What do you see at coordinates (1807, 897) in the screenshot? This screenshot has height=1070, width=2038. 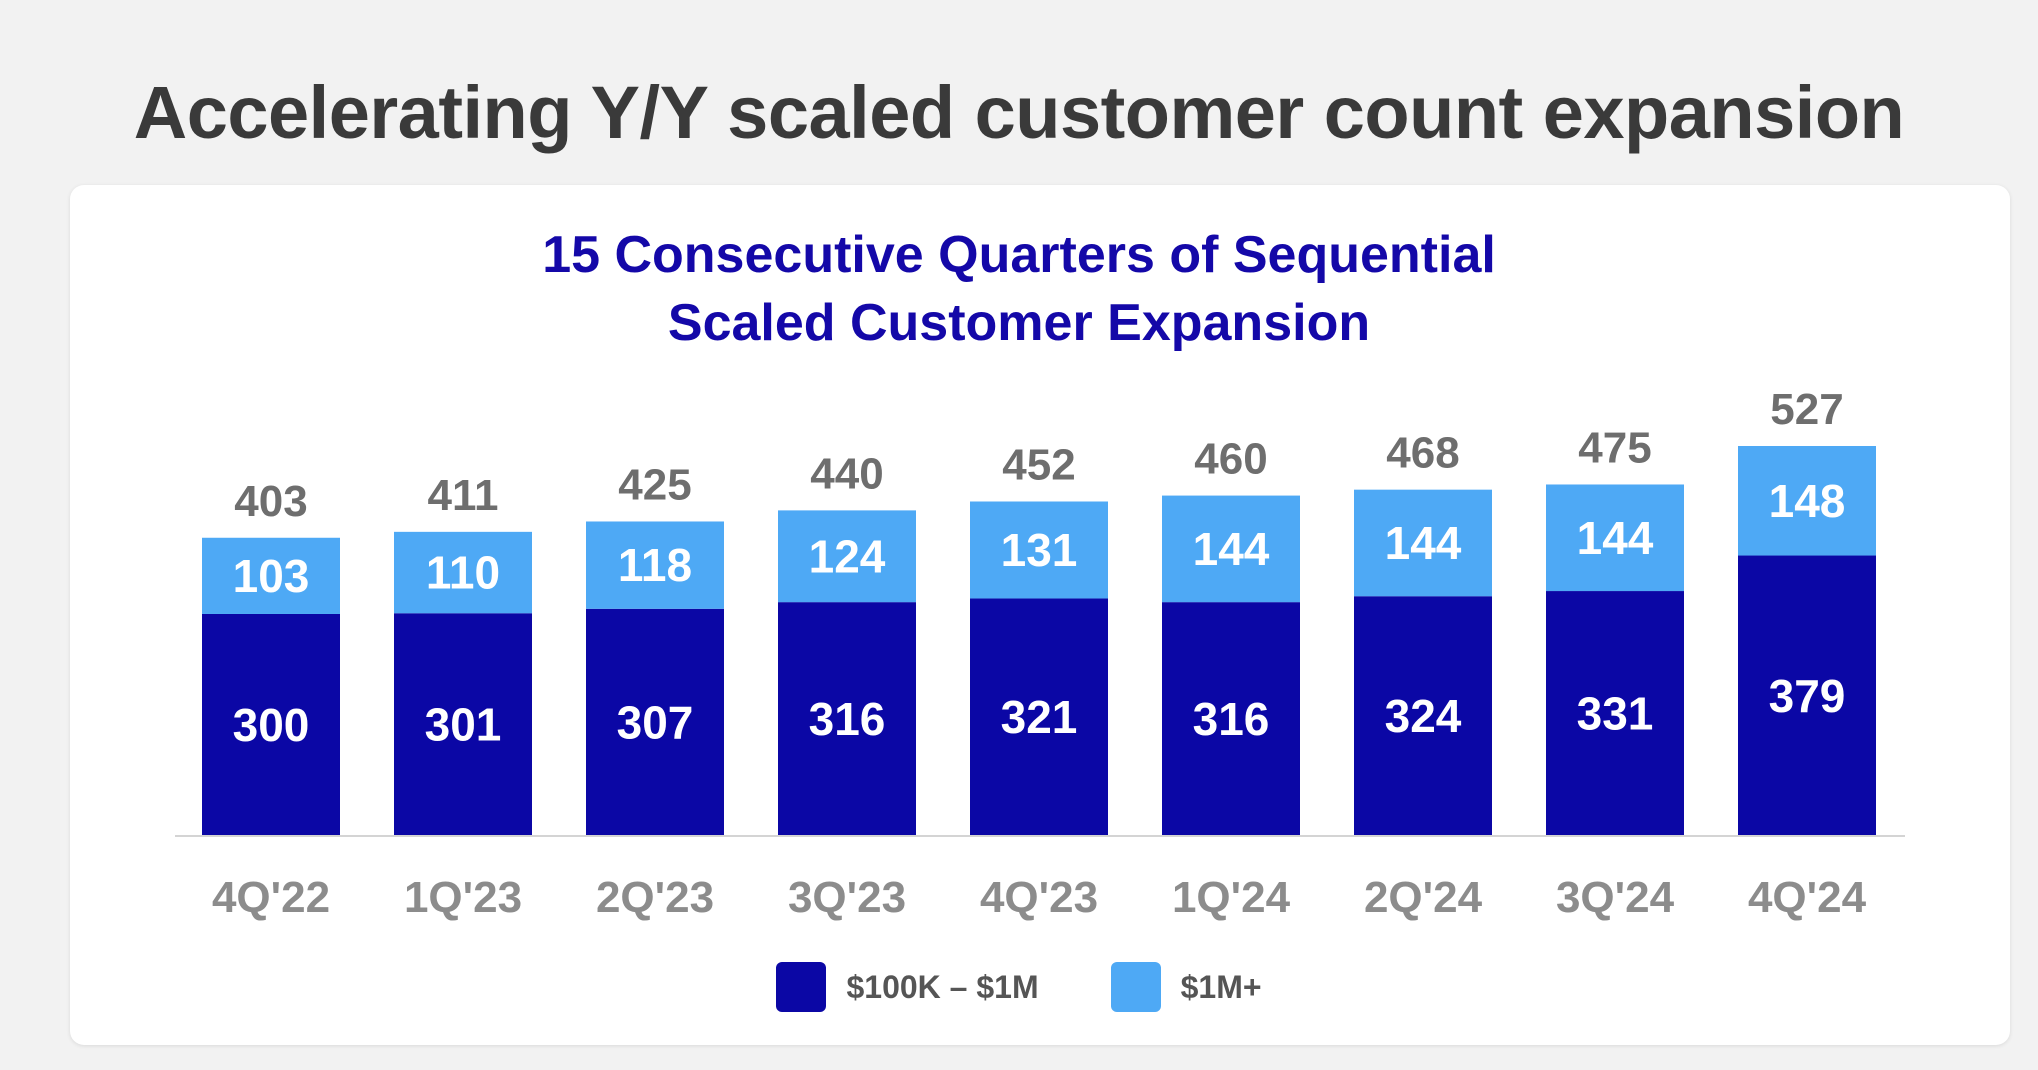 I see `x-tick-label: 4Q'24` at bounding box center [1807, 897].